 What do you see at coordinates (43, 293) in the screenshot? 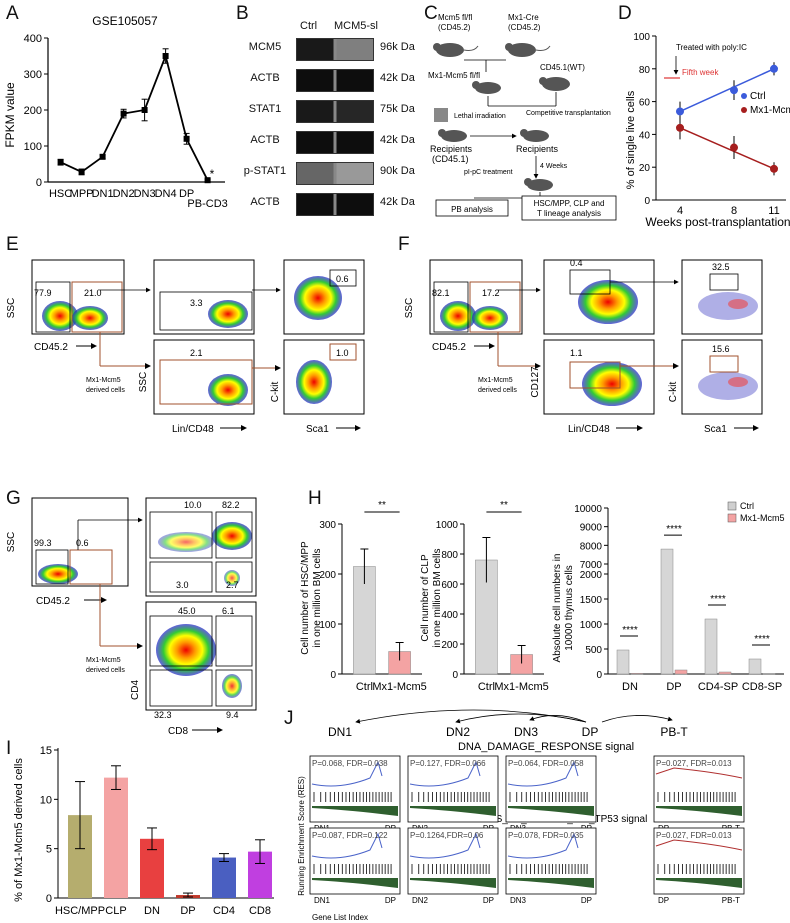
I see `e-gate1: 77.9` at bounding box center [43, 293].